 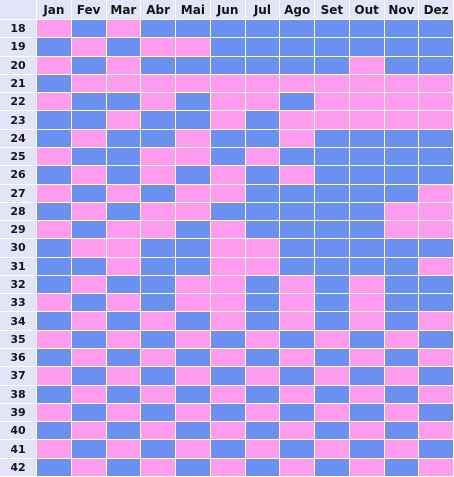 What do you see at coordinates (18, 413) in the screenshot?
I see `age-label: 39` at bounding box center [18, 413].